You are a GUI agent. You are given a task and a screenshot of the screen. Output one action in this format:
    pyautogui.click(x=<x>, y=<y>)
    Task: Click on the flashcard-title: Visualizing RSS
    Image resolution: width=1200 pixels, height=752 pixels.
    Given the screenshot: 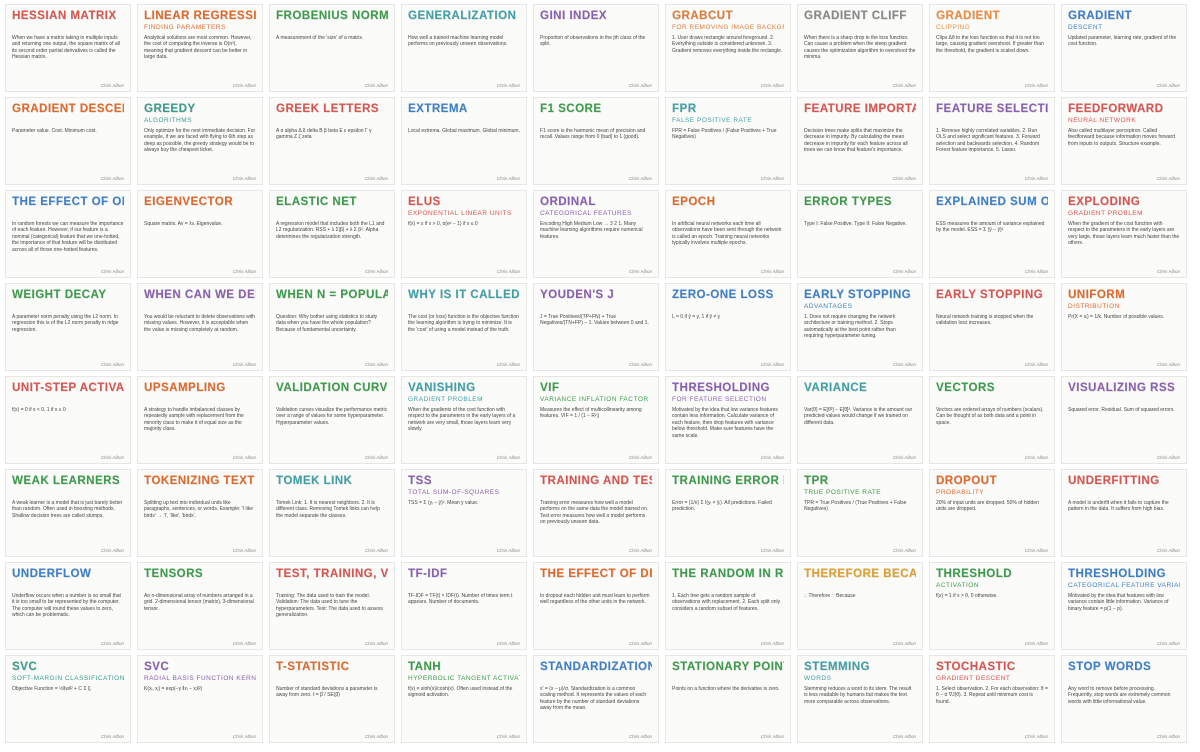 What is the action you would take?
    pyautogui.click(x=1122, y=388)
    